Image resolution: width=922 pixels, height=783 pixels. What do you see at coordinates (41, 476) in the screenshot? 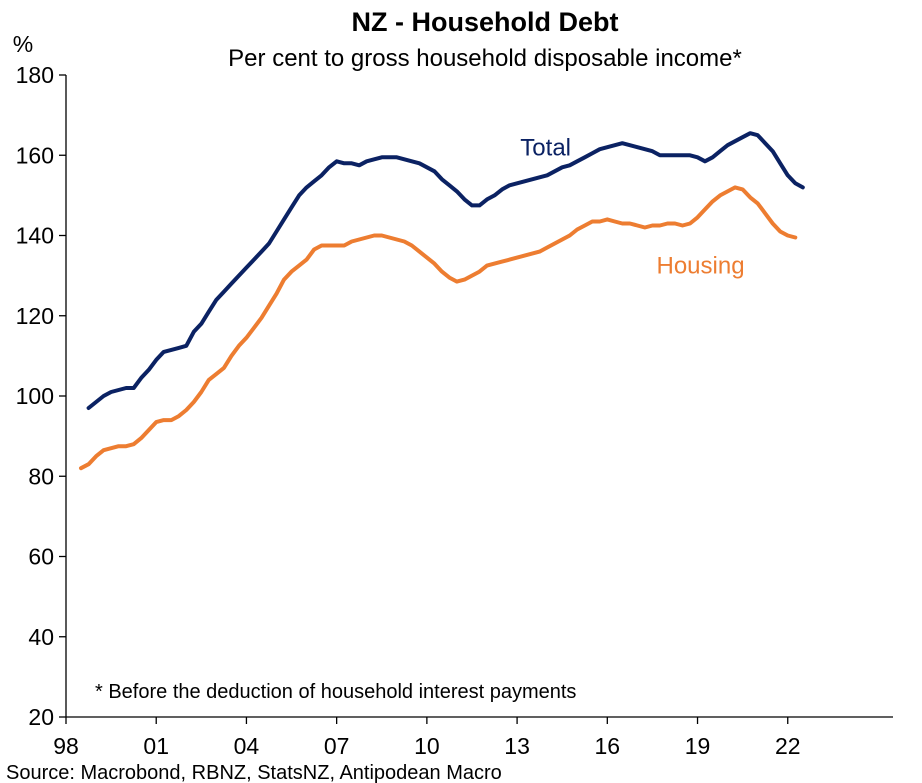
I see `y-tick-label: 80` at bounding box center [41, 476].